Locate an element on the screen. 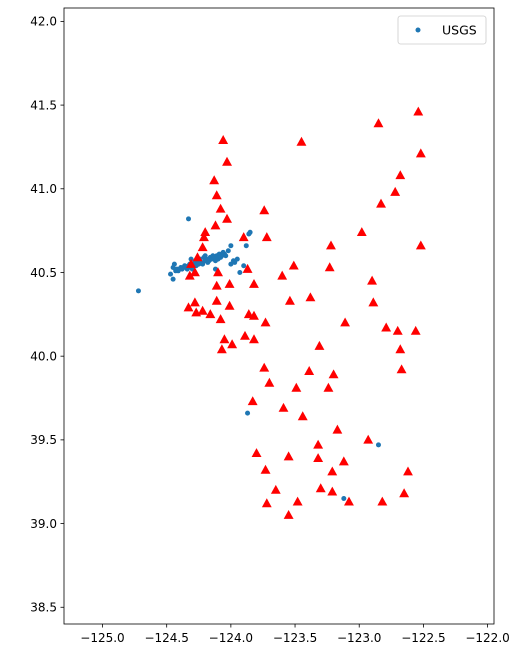  y-tick-label: 39.5 is located at coordinates (43, 440).